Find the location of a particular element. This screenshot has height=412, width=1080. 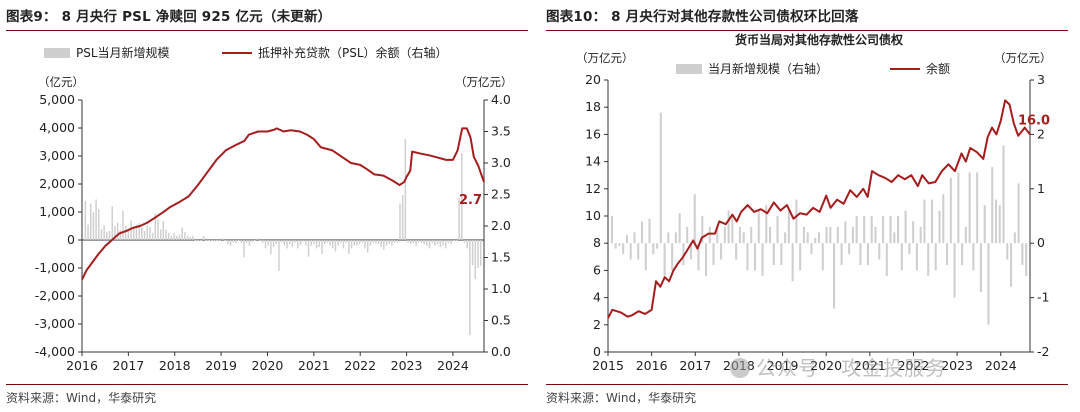

right-tick-label: 4.0 is located at coordinates (501, 99).